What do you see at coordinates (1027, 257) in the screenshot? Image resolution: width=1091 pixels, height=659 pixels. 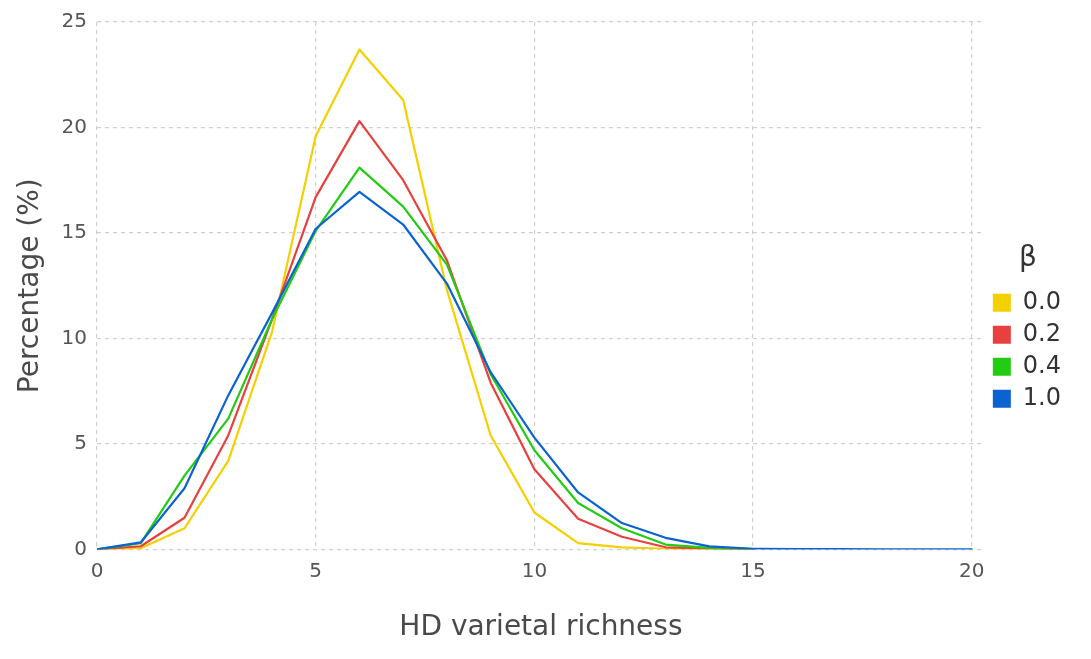 I see `legend-title: β` at bounding box center [1027, 257].